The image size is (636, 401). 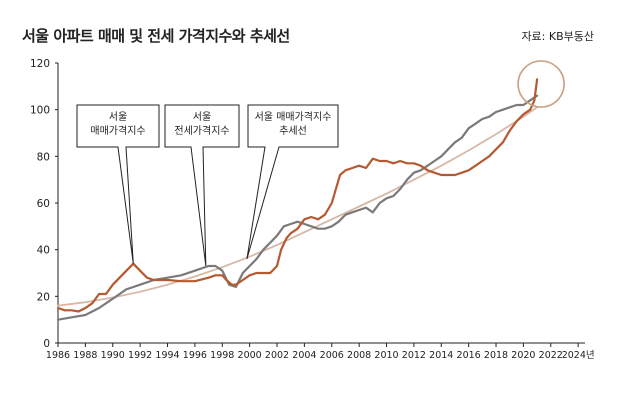 I want to click on chart-title: 서울 아파트 매매 및 전세 가격지수와 추세선, so click(x=156, y=36).